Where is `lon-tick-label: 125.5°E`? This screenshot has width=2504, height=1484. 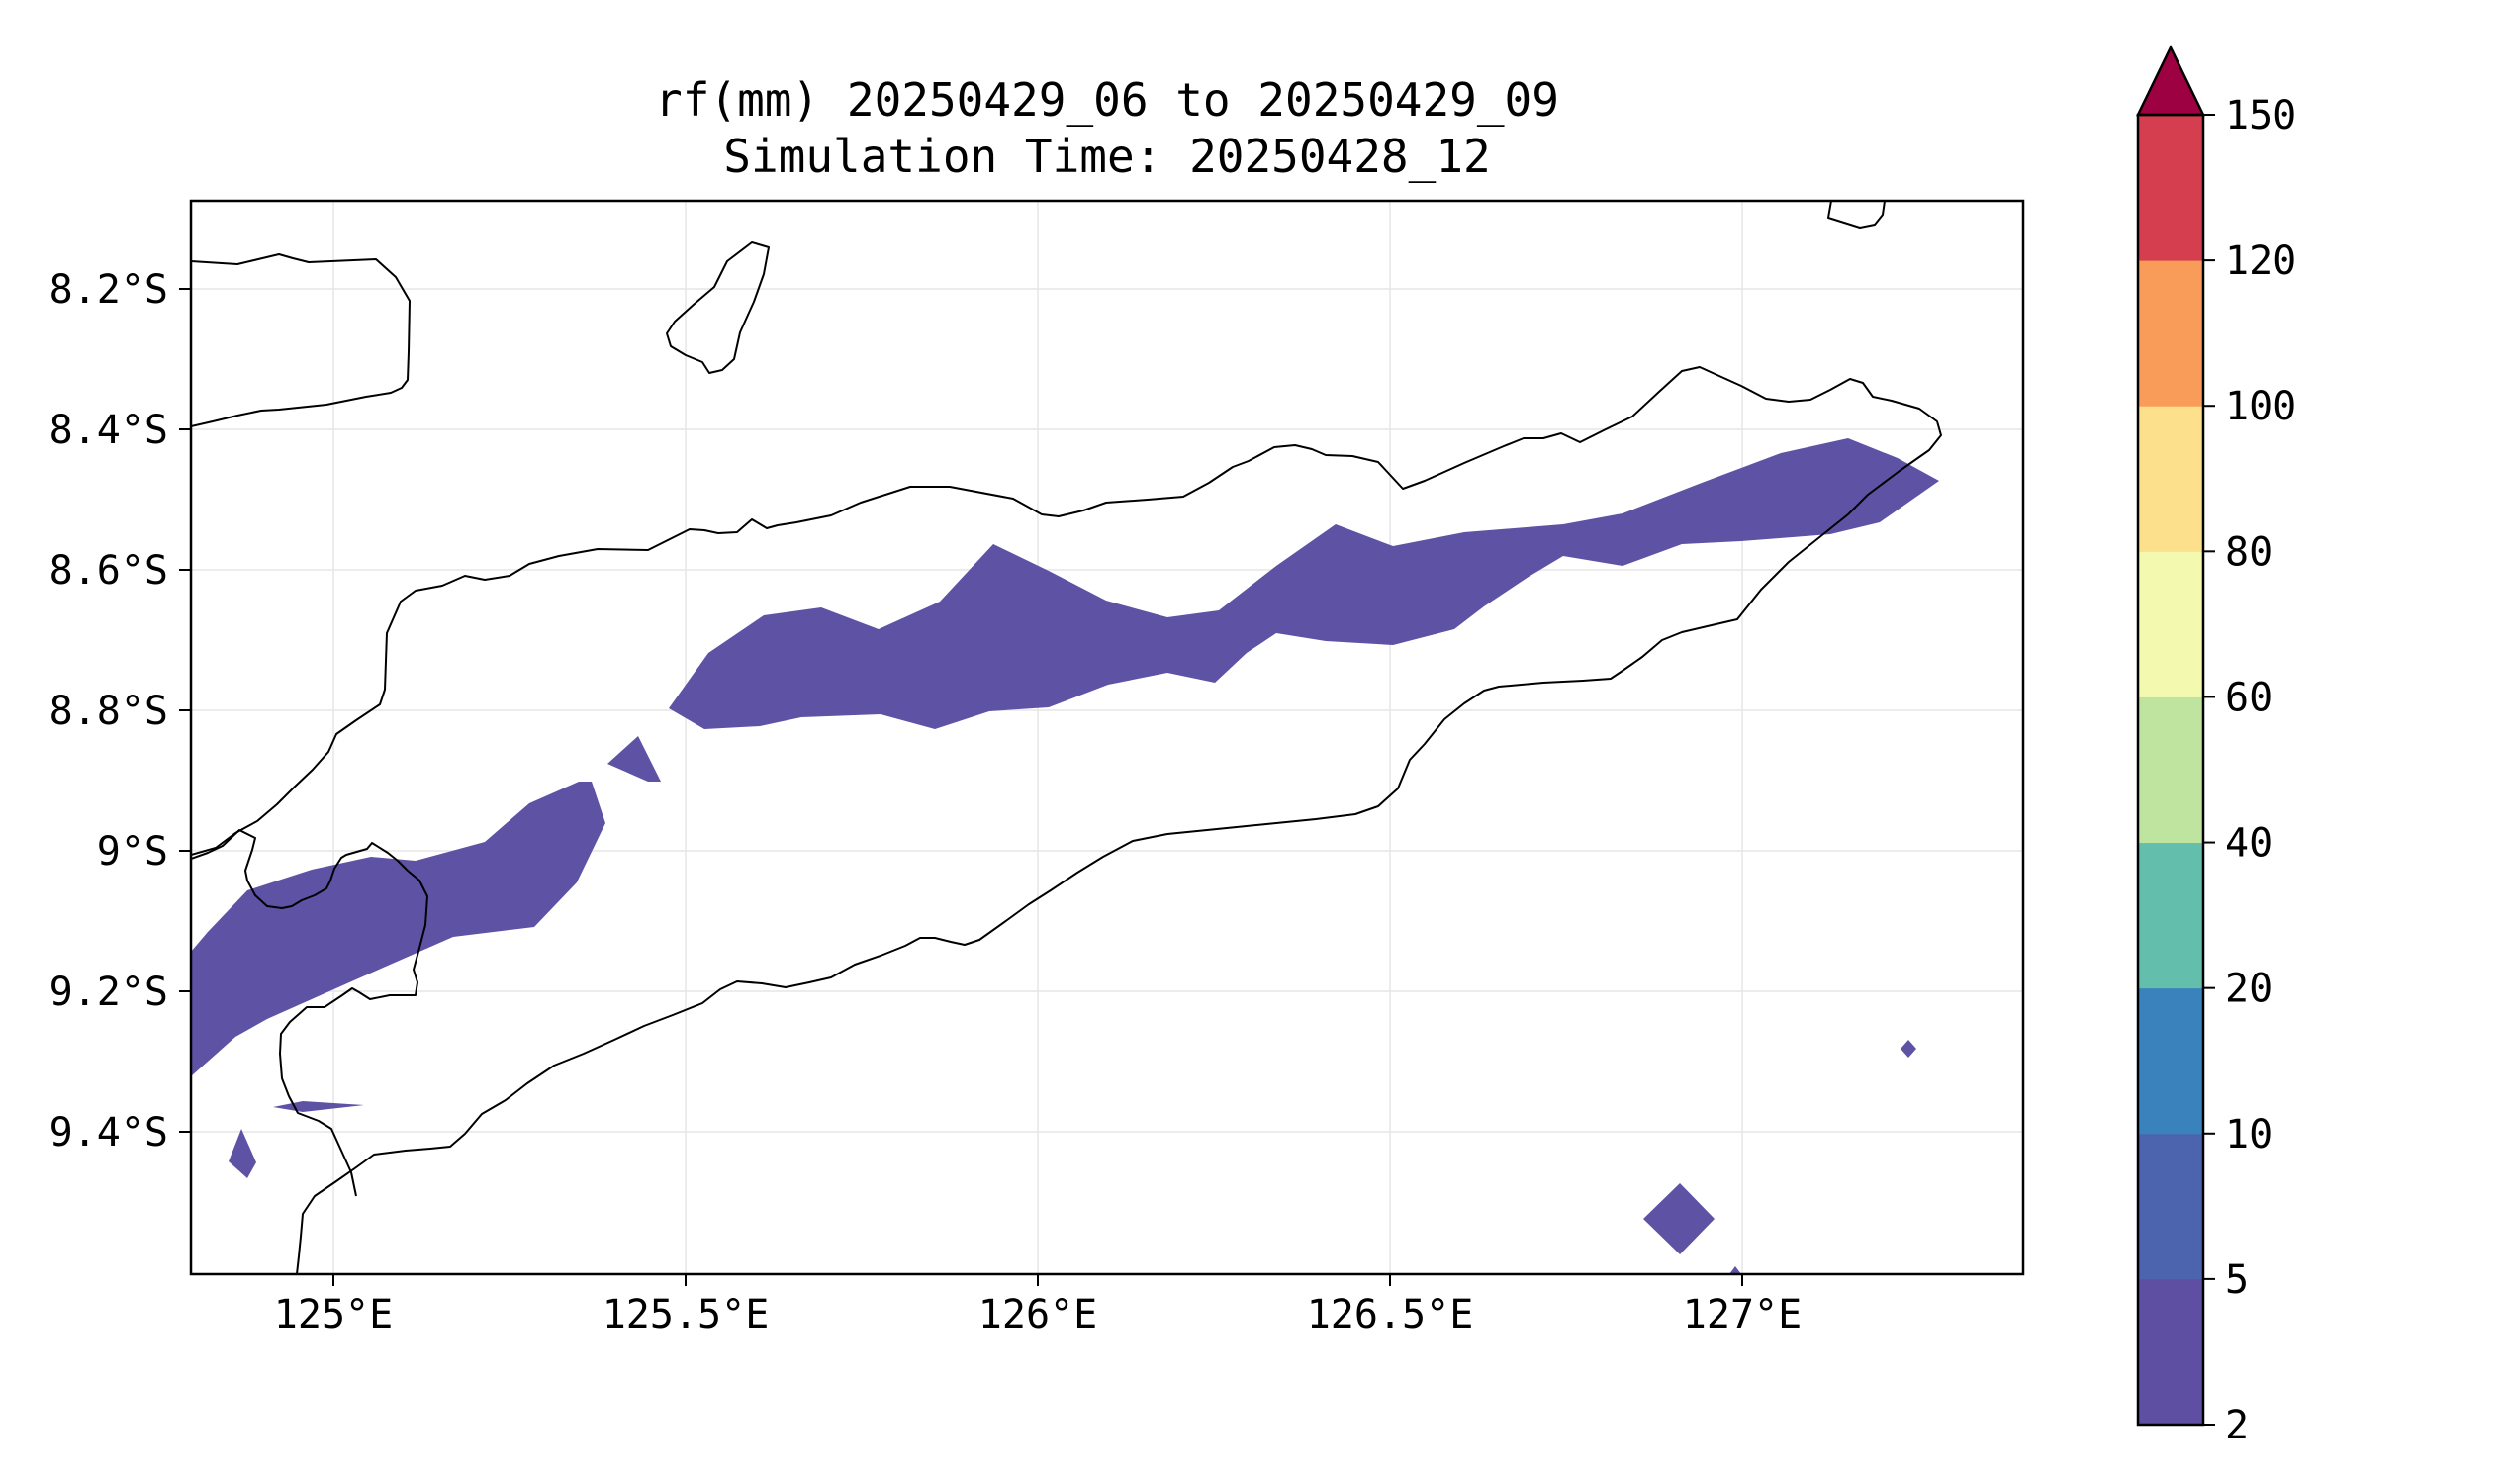 lon-tick-label: 125.5°E is located at coordinates (686, 1315).